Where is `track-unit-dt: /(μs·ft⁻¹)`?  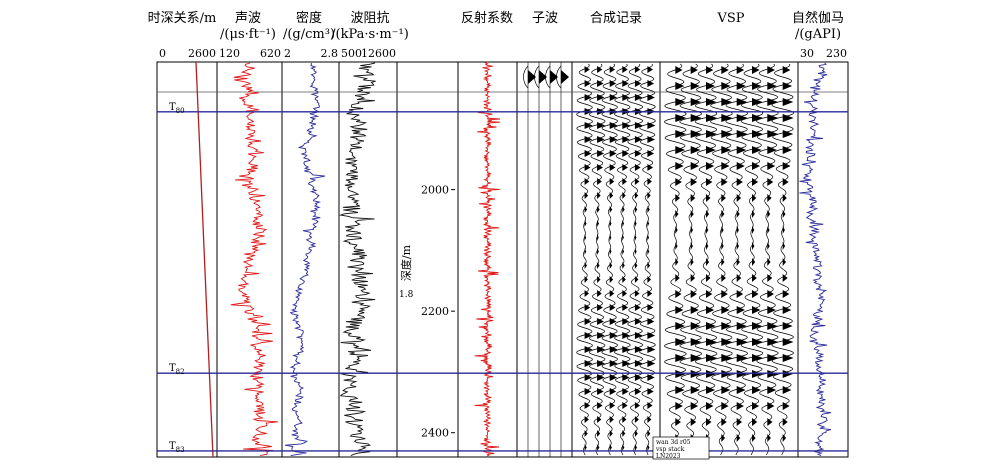 track-unit-dt: /(μs·ft⁻¹) is located at coordinates (248, 34).